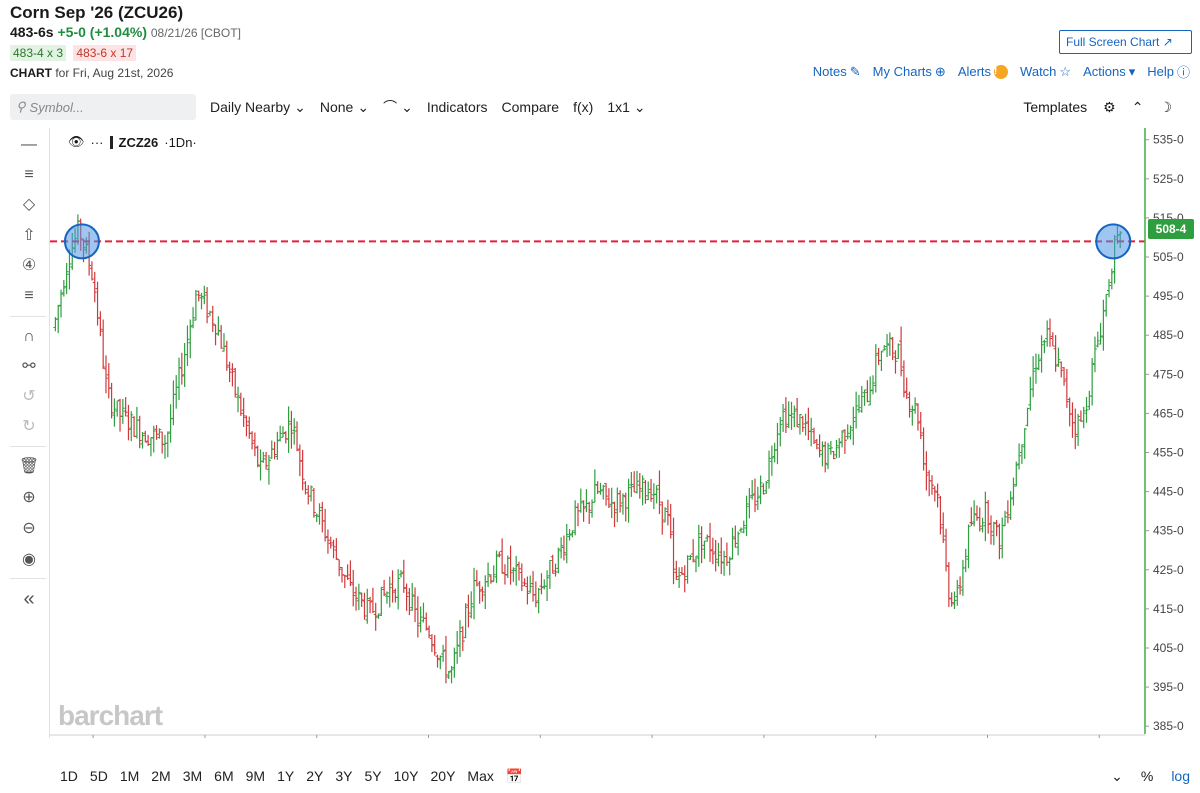  I want to click on candle-icon: ⌒, so click(390, 107).